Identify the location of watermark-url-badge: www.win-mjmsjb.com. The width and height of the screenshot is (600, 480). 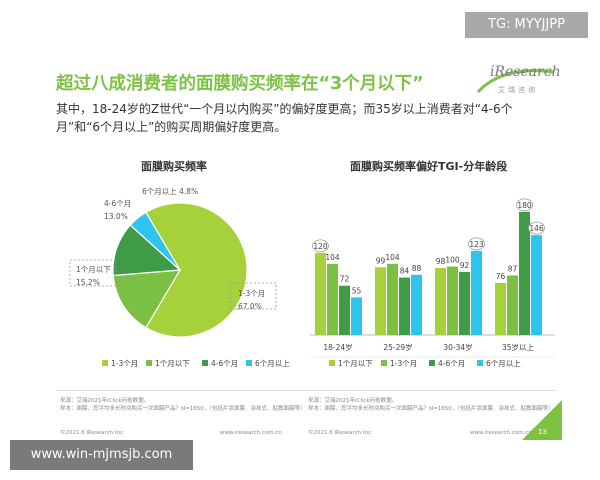
(101, 455).